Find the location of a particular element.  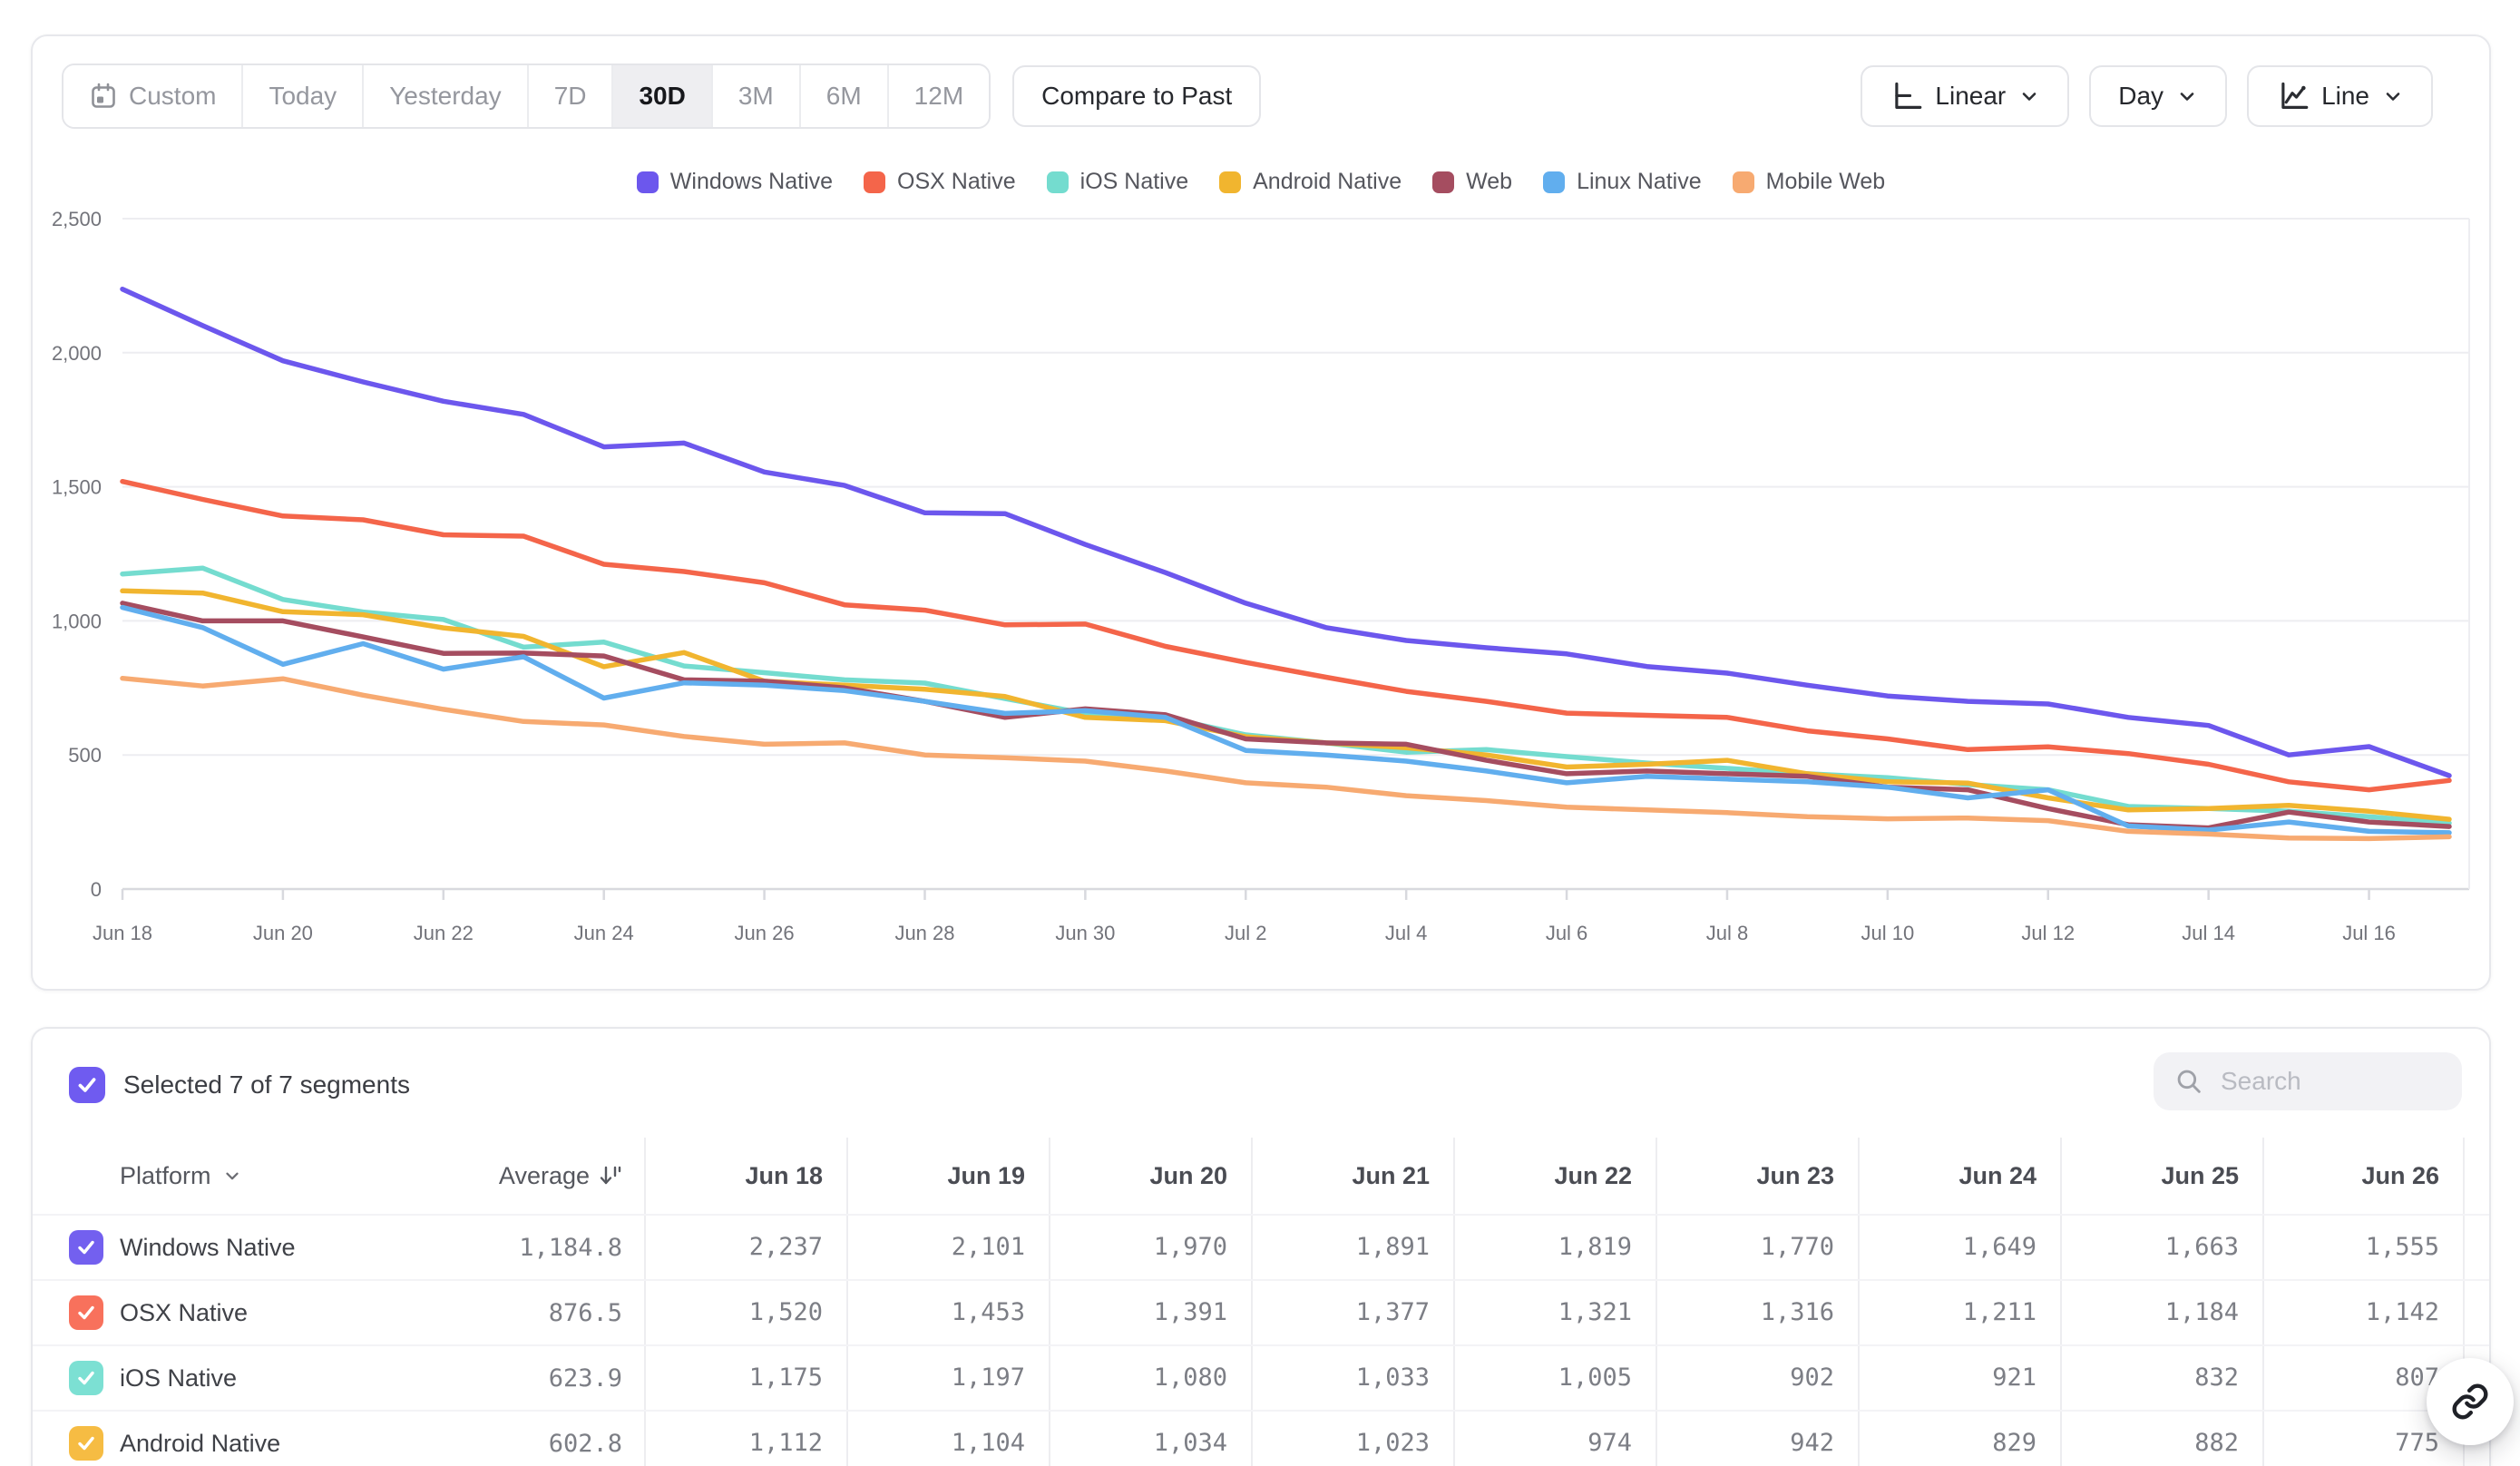

legend-label: iOS Native is located at coordinates (1134, 182).